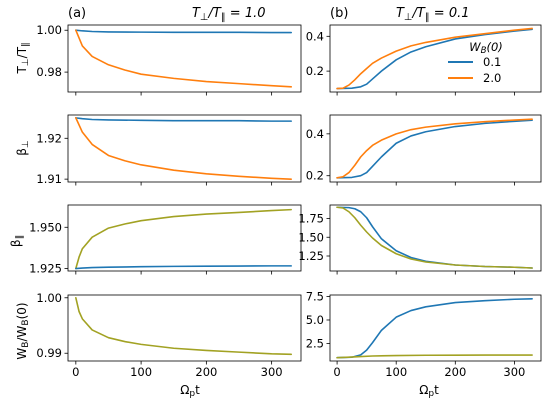 The width and height of the screenshot is (550, 403). What do you see at coordinates (49, 179) in the screenshot?
I see `y-tick-label-a-row2: 1.91` at bounding box center [49, 179].